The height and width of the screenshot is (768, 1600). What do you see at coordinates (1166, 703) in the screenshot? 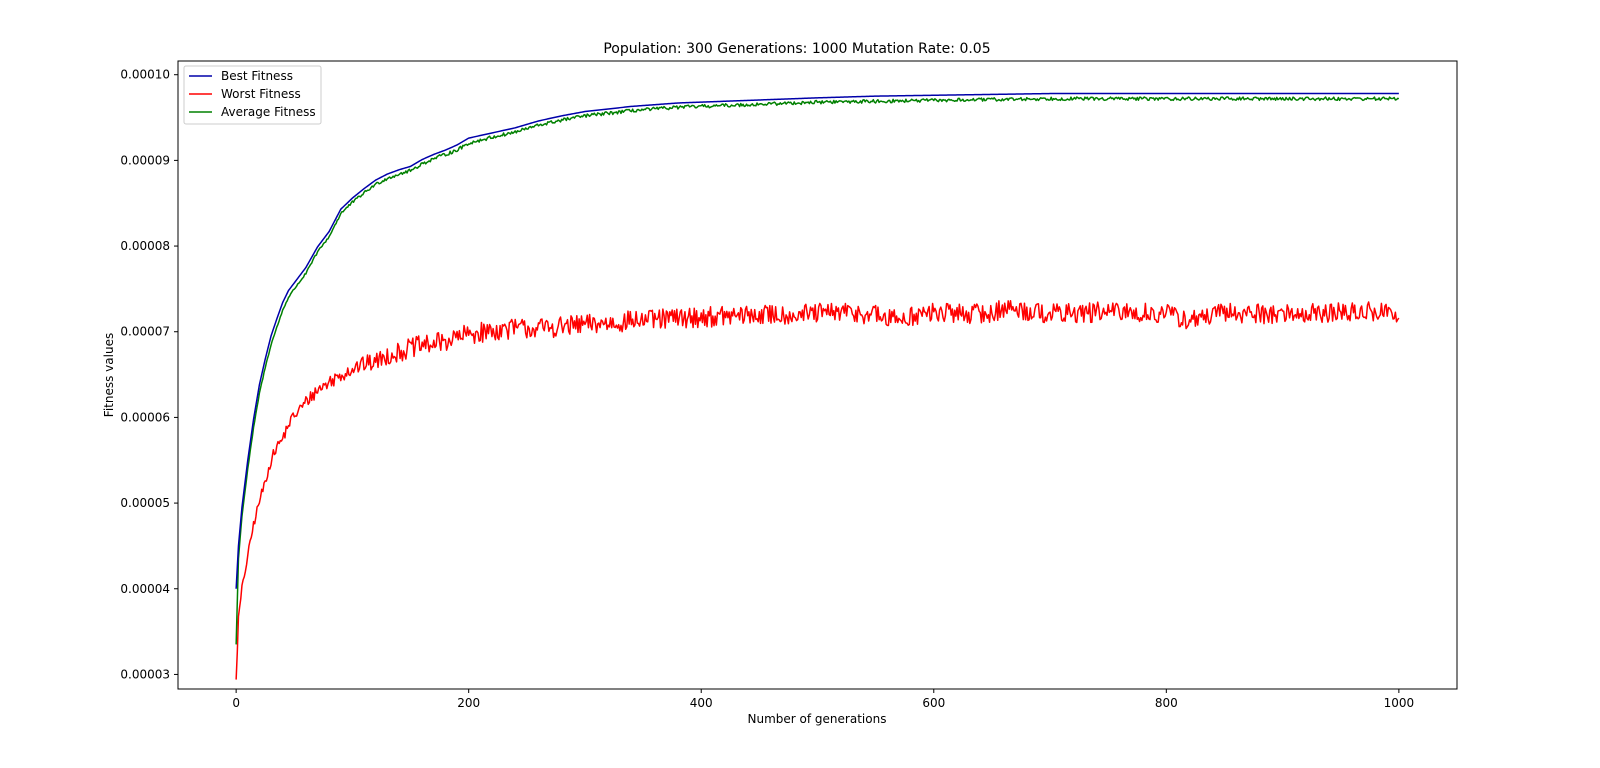
I see `x-tick-label: 800` at bounding box center [1166, 703].